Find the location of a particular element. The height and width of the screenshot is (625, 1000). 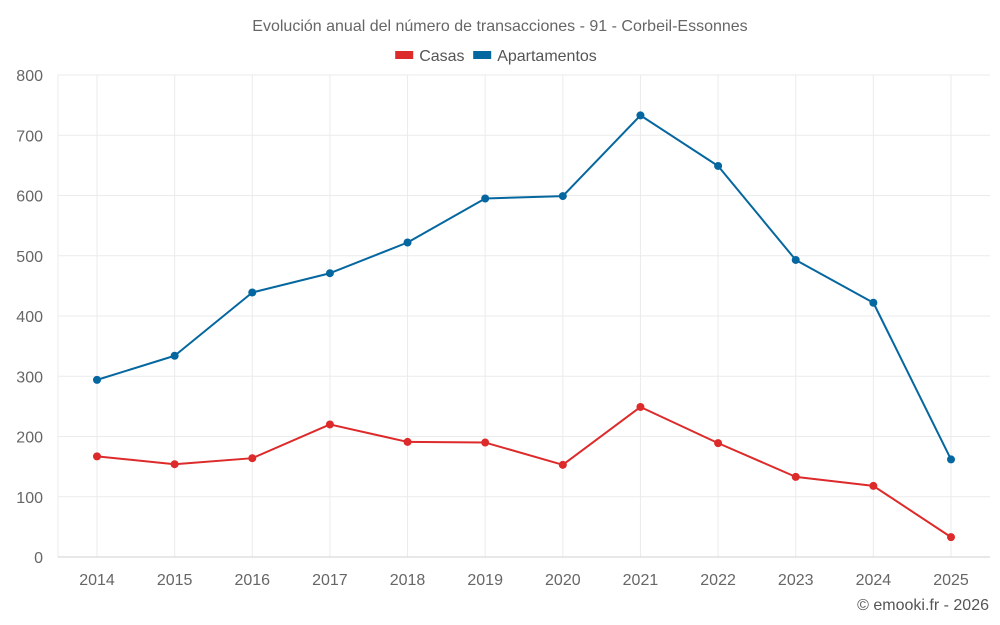

x-tick-label: 2023 is located at coordinates (796, 580).